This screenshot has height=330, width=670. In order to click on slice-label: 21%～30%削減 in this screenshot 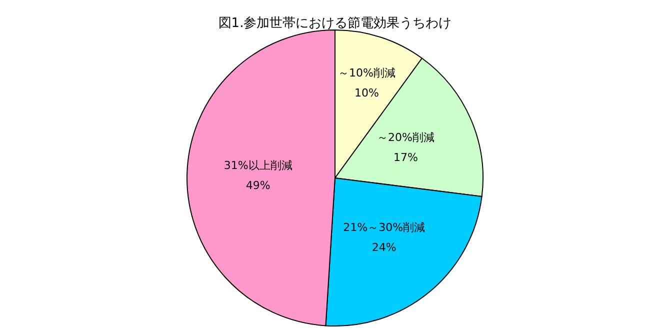, I will do `click(384, 227)`.